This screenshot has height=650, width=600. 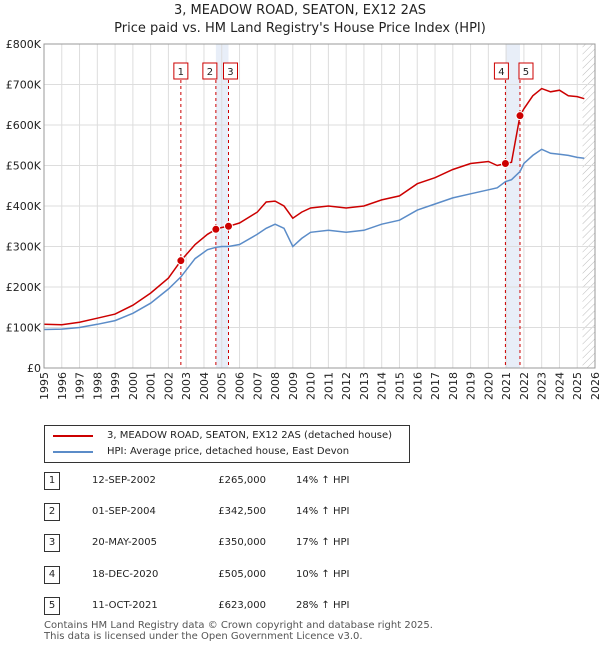 I want to click on svg-text: 3, so click(x=230, y=72).